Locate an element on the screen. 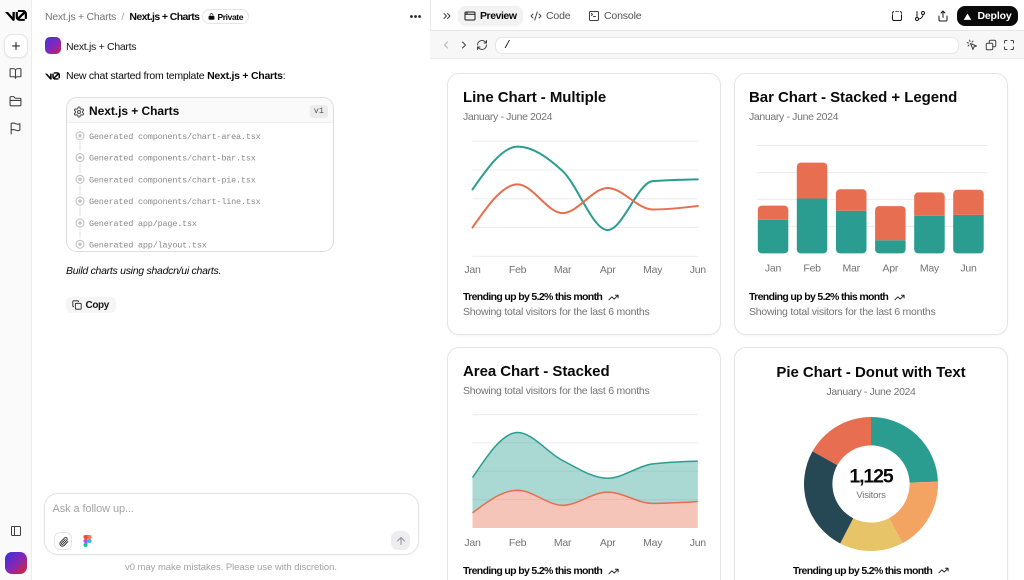  svg-text:Generated components/chart-lin: Generated components/chart-line.tsx is located at coordinates (175, 202).